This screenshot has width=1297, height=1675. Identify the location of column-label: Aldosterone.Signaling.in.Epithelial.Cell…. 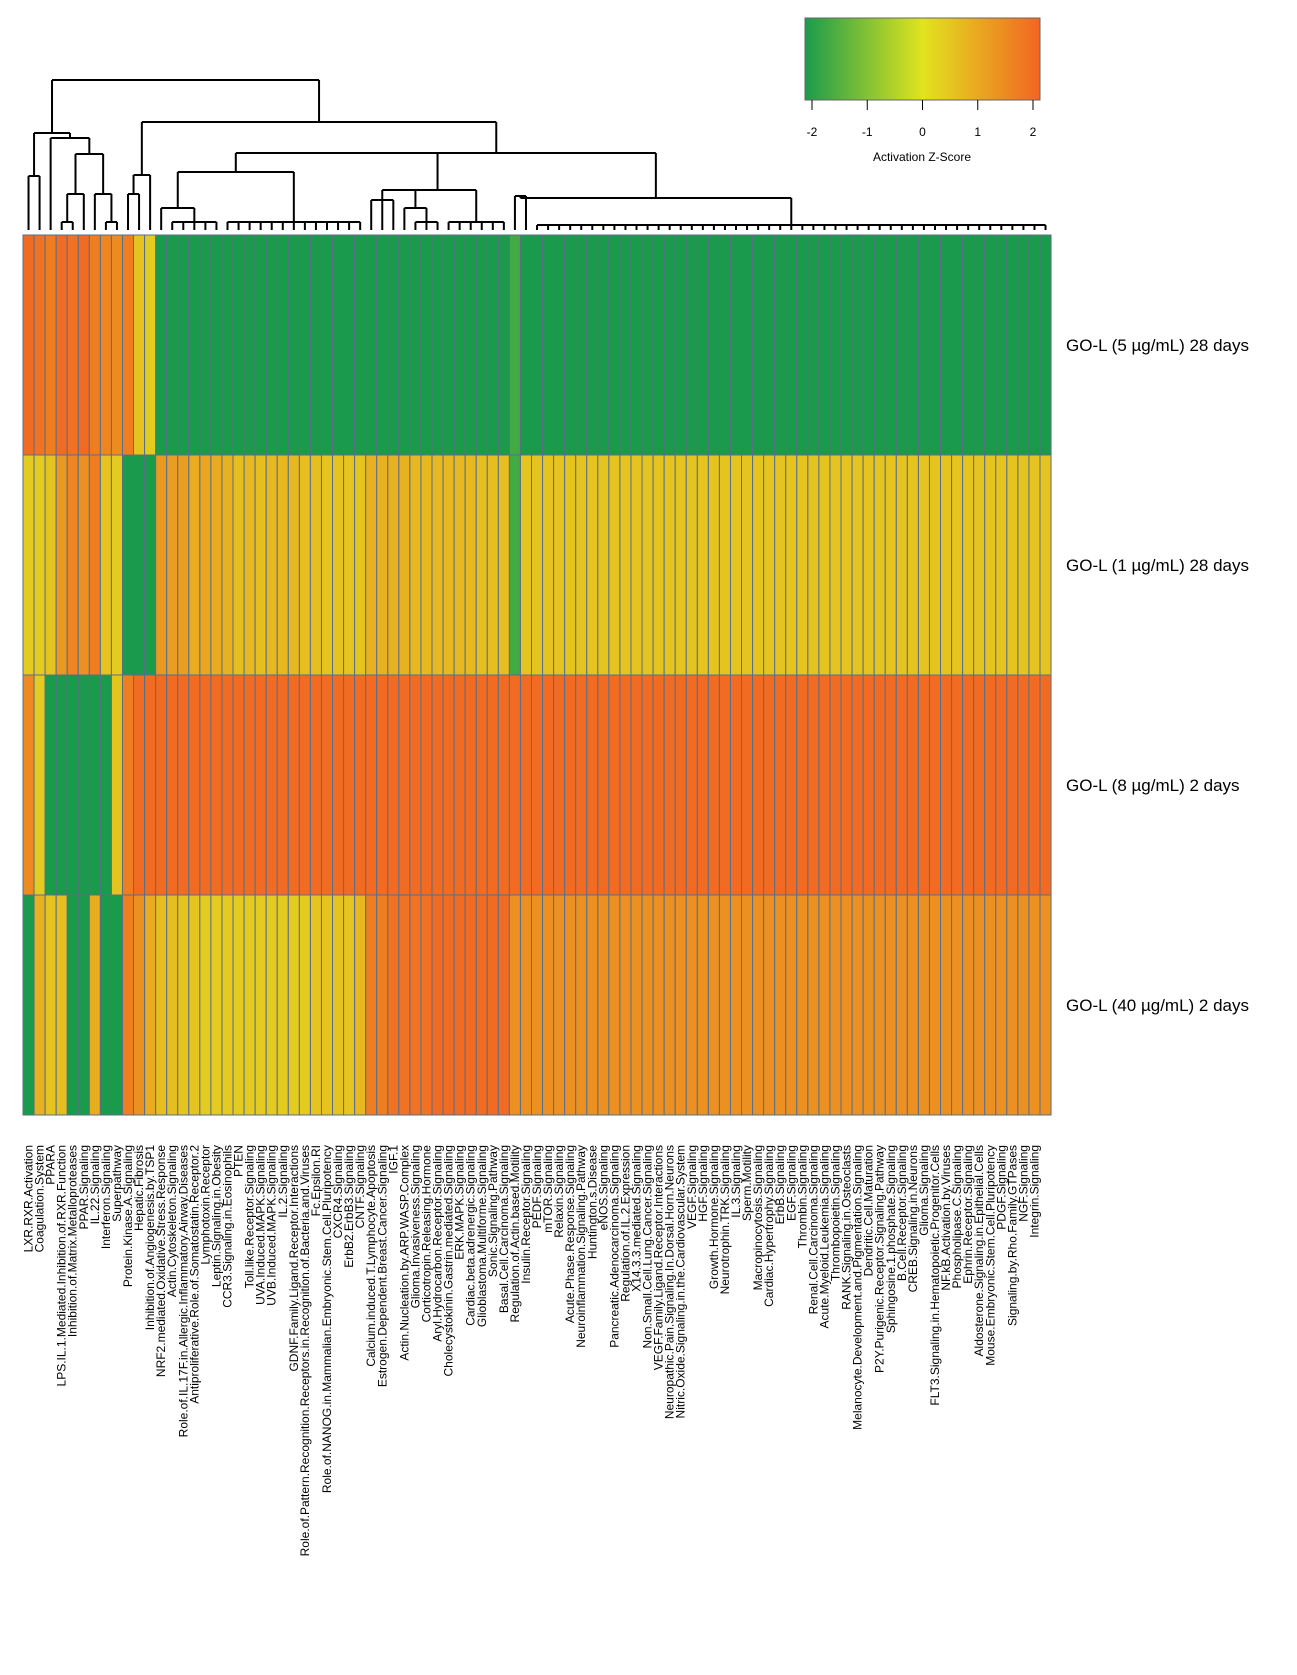
(979, 1250).